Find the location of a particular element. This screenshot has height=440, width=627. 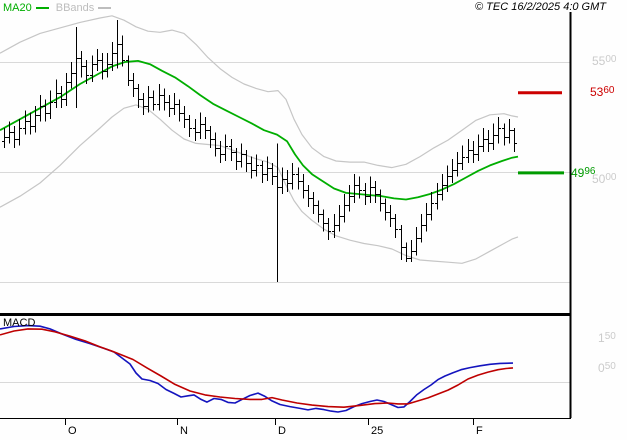

legend: MA20 BBands is located at coordinates (60, 8).